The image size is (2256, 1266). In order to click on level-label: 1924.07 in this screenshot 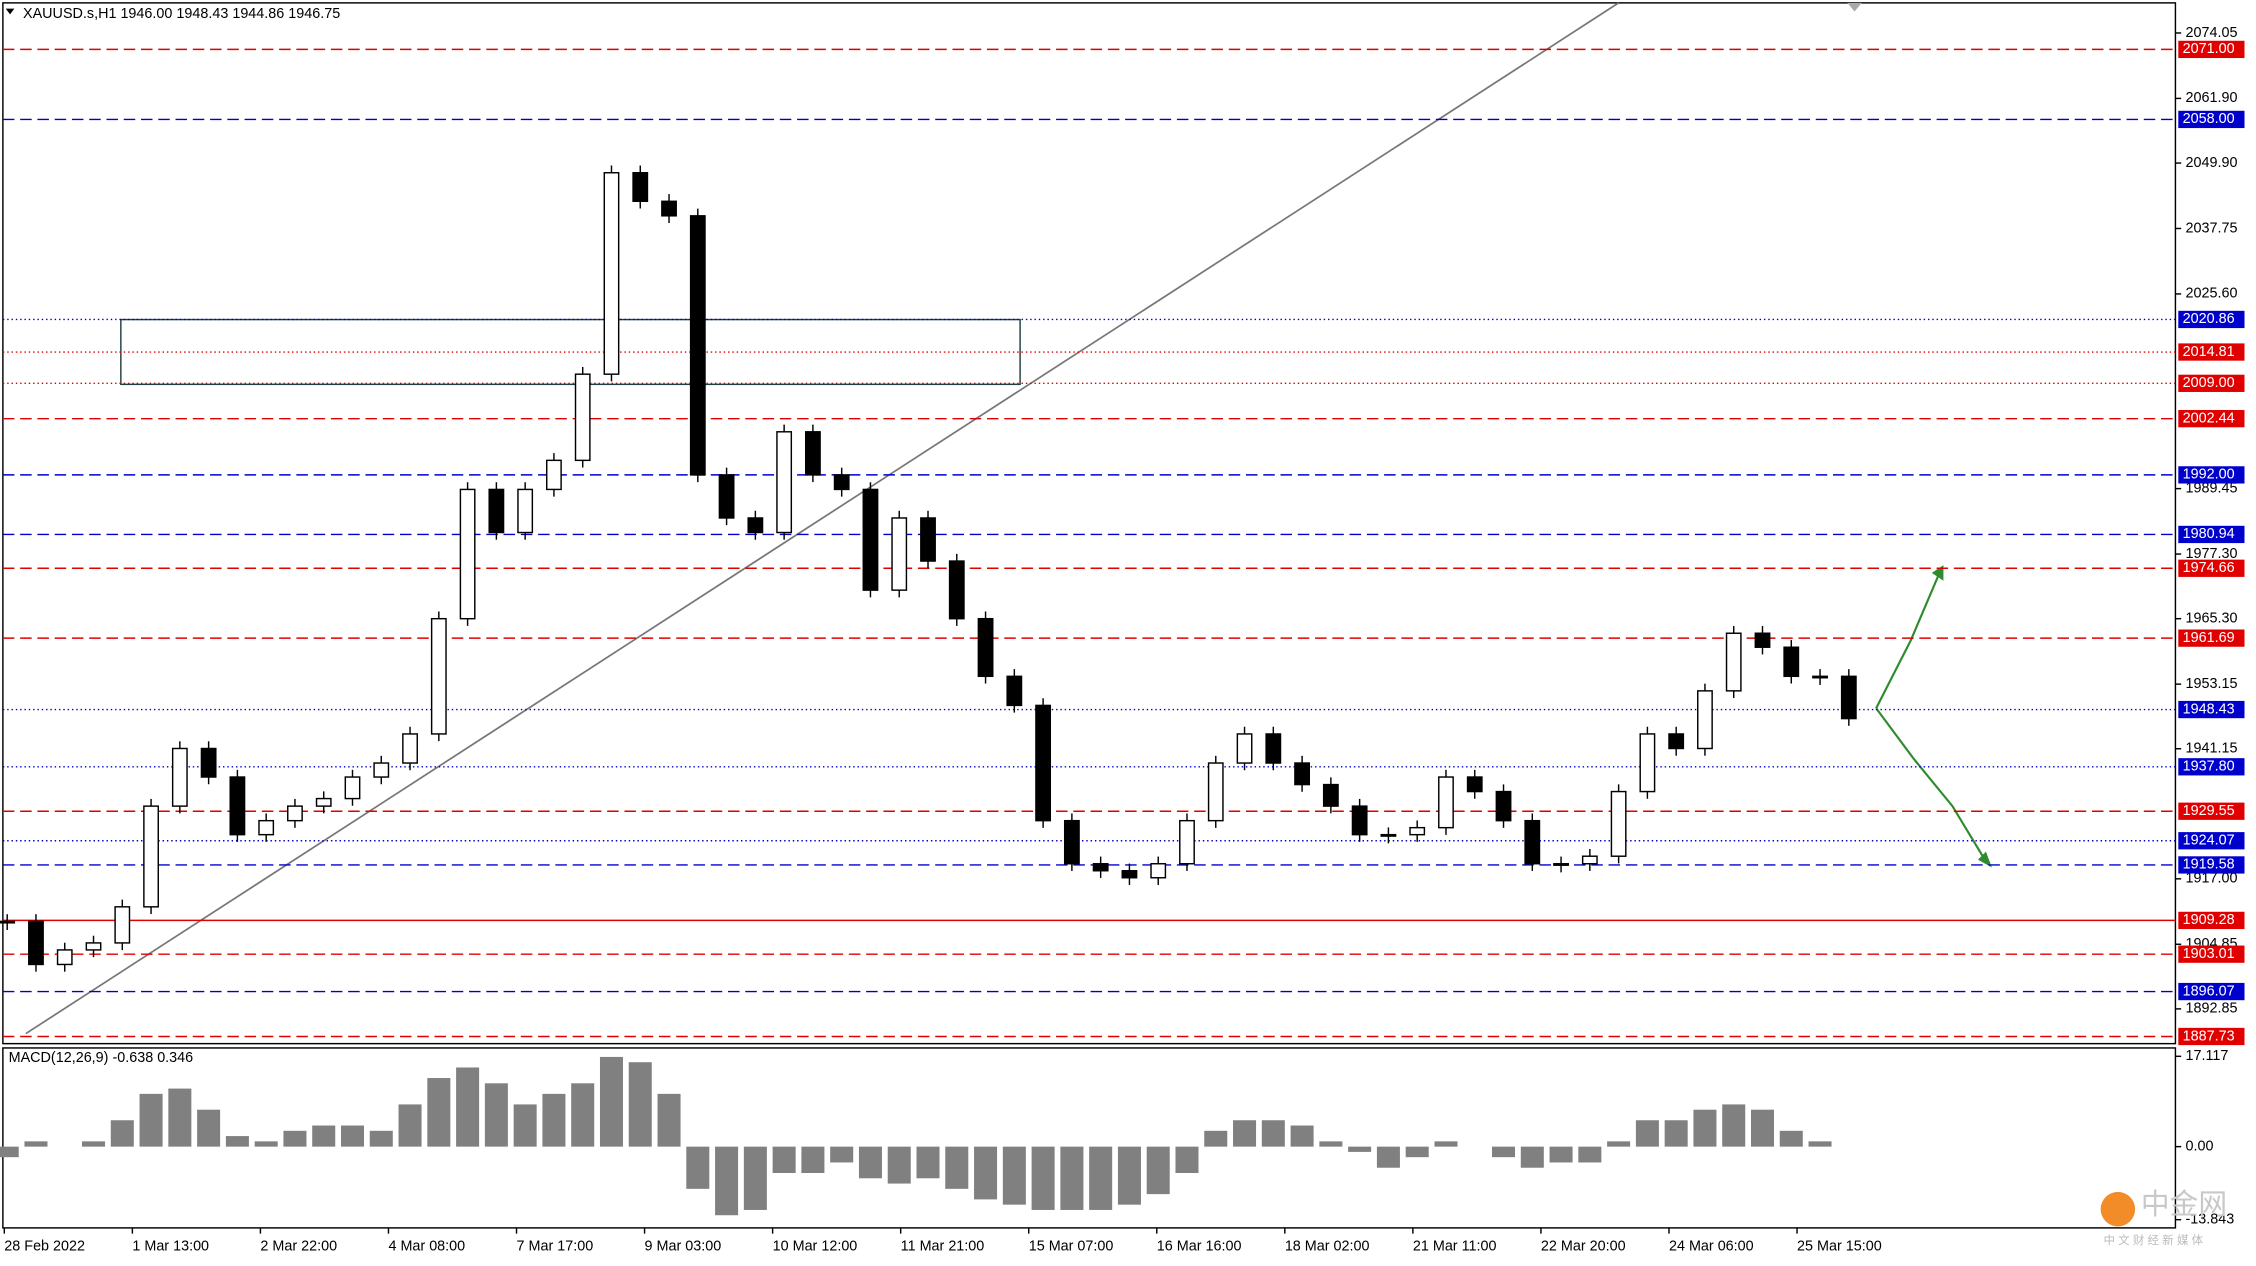, I will do `click(2209, 841)`.